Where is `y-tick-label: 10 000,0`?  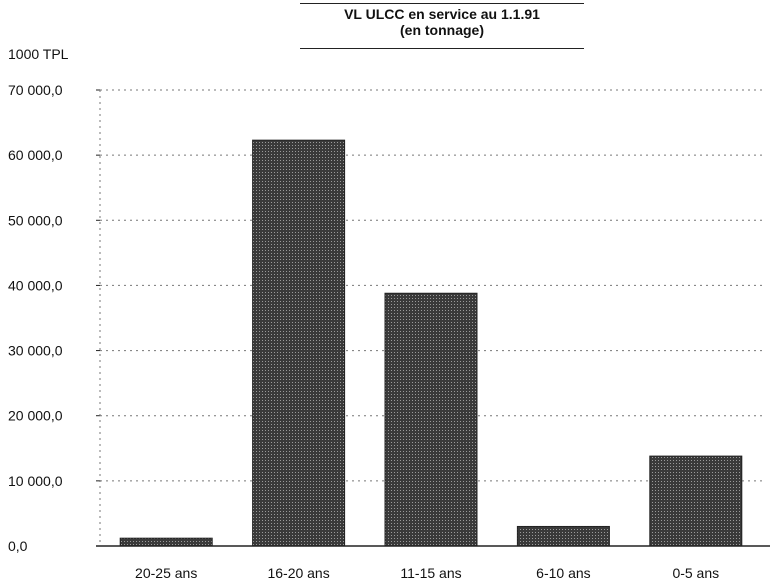
y-tick-label: 10 000,0 is located at coordinates (35, 481).